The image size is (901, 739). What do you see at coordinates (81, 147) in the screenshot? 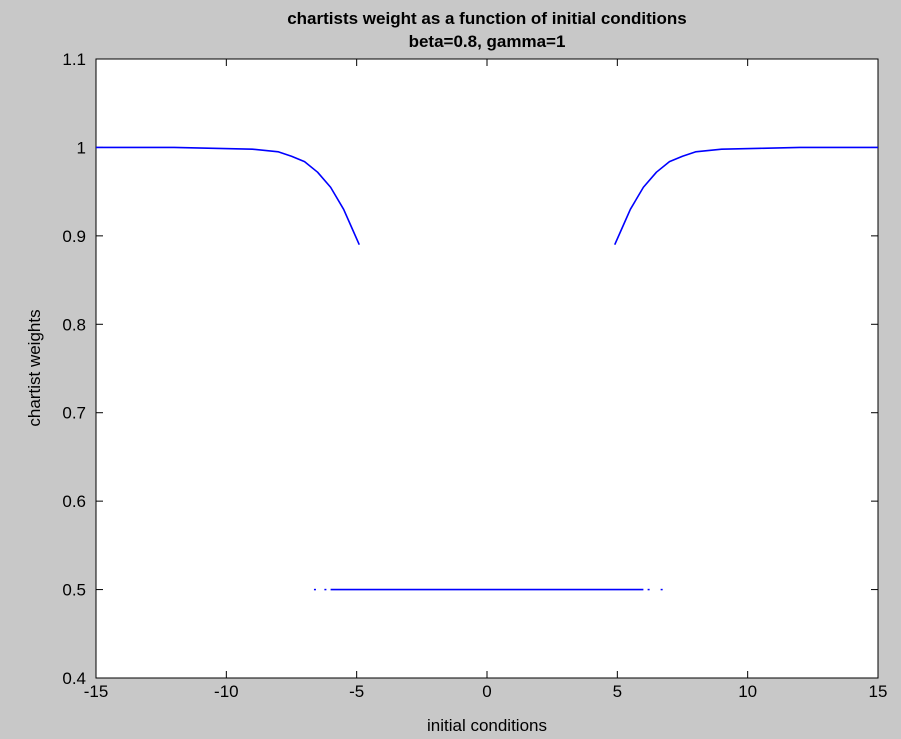
I see `y-tick-label: 1` at bounding box center [81, 147].